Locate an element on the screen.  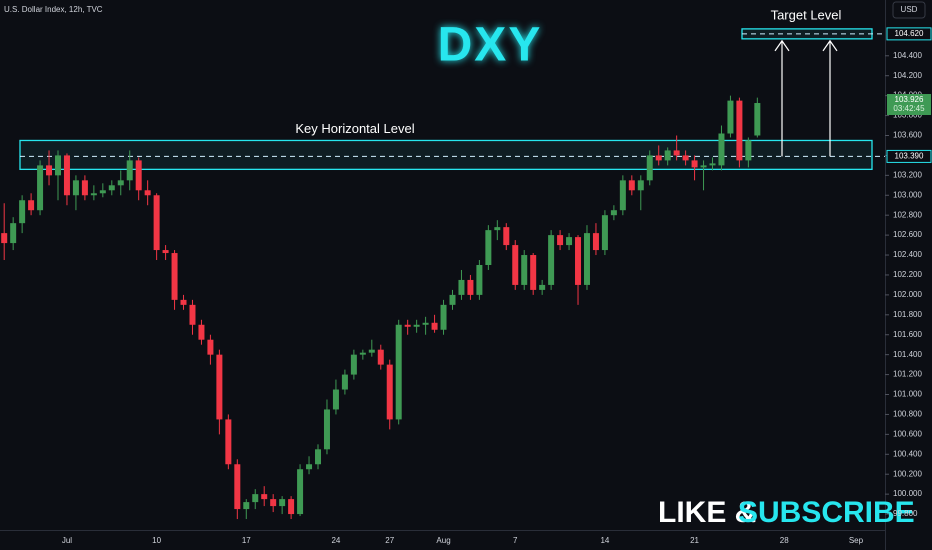
target-text: Target Level is located at coordinates (806, 14).